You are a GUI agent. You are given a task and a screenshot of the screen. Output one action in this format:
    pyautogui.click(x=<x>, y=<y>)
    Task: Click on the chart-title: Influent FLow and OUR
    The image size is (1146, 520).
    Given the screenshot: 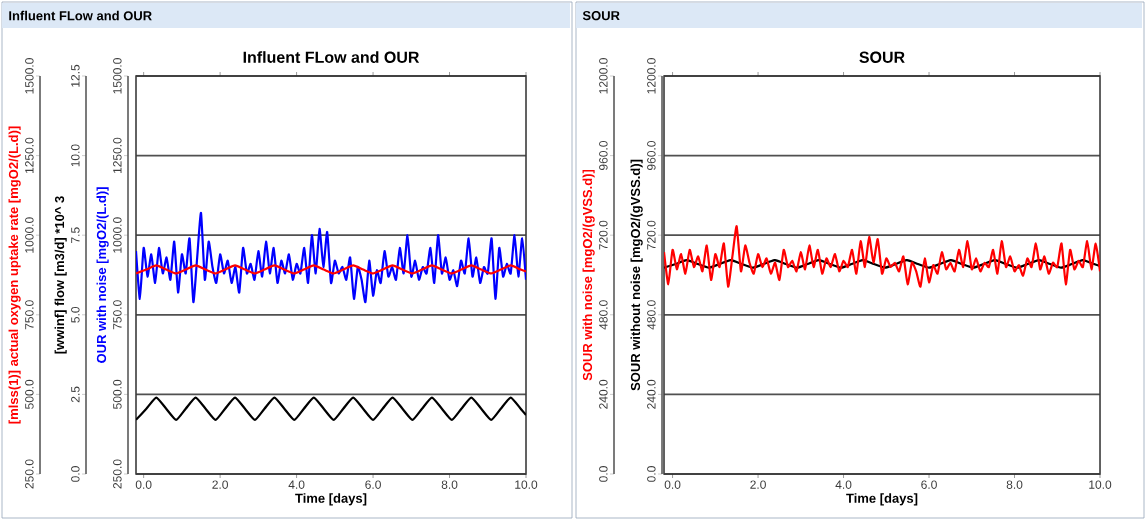 What is the action you would take?
    pyautogui.click(x=331, y=57)
    